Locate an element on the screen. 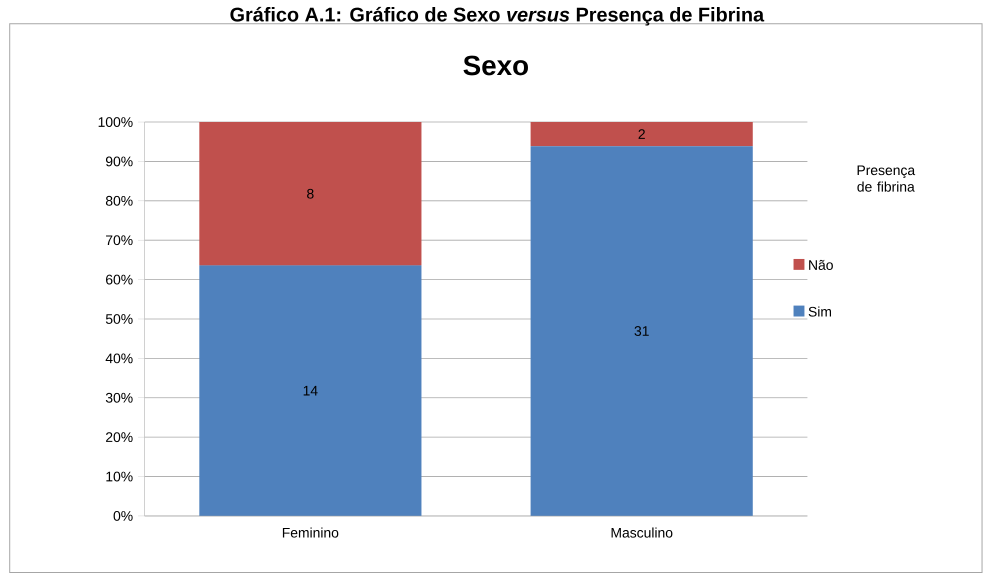 The width and height of the screenshot is (986, 574). annotation: 8 is located at coordinates (310, 193).